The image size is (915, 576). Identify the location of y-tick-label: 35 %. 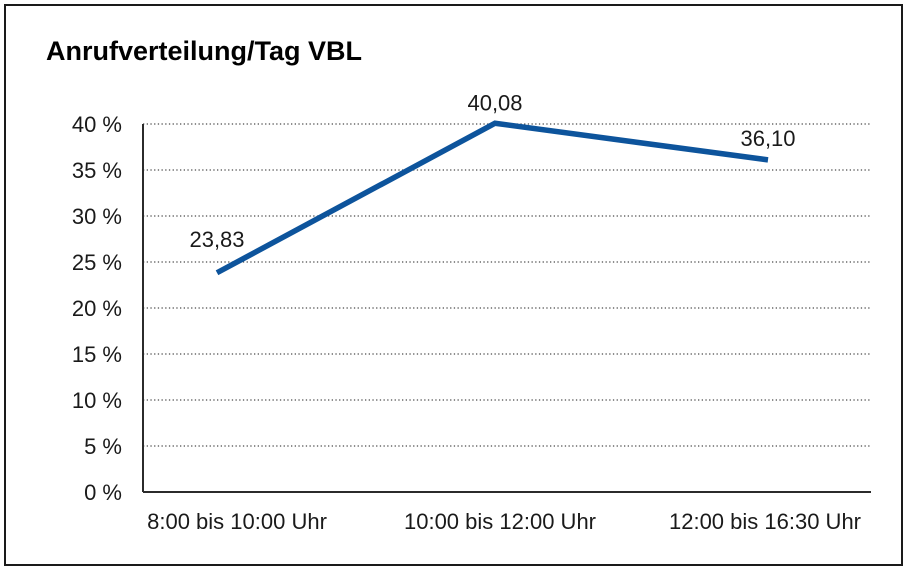
(97, 170).